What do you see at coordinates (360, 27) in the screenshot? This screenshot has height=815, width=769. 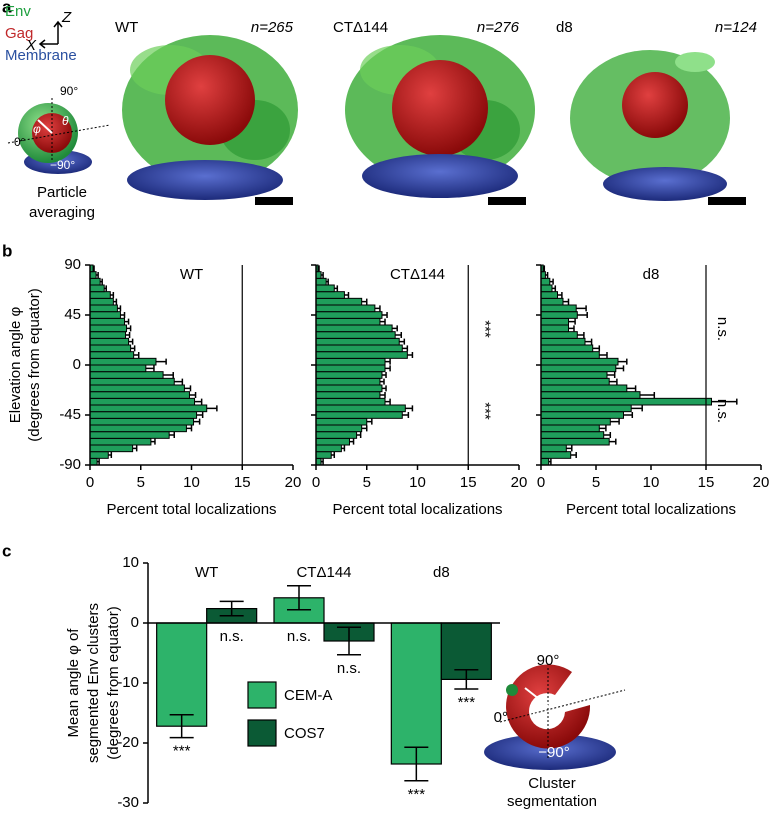 I see `panel-title: CTΔ144` at bounding box center [360, 27].